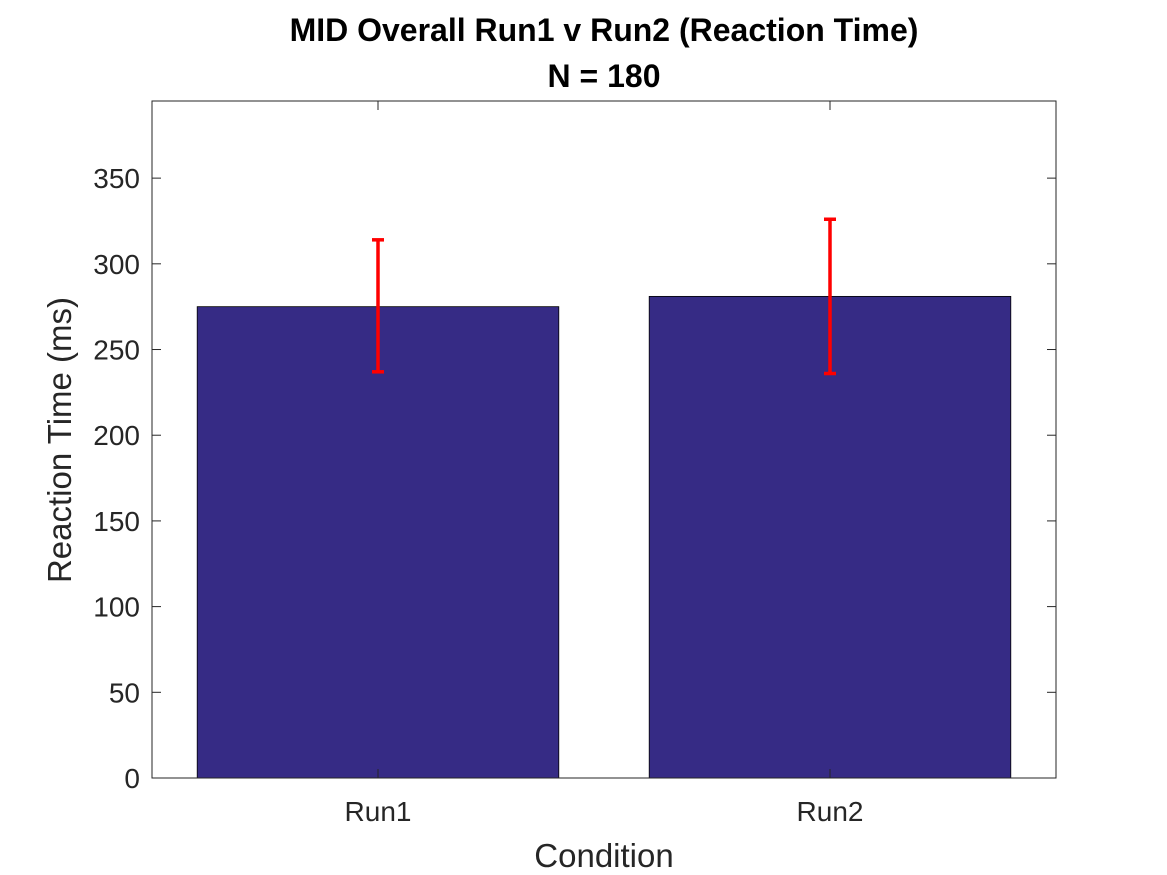 This screenshot has height=875, width=1167. What do you see at coordinates (116, 521) in the screenshot?
I see `y-tick-label: 150` at bounding box center [116, 521].